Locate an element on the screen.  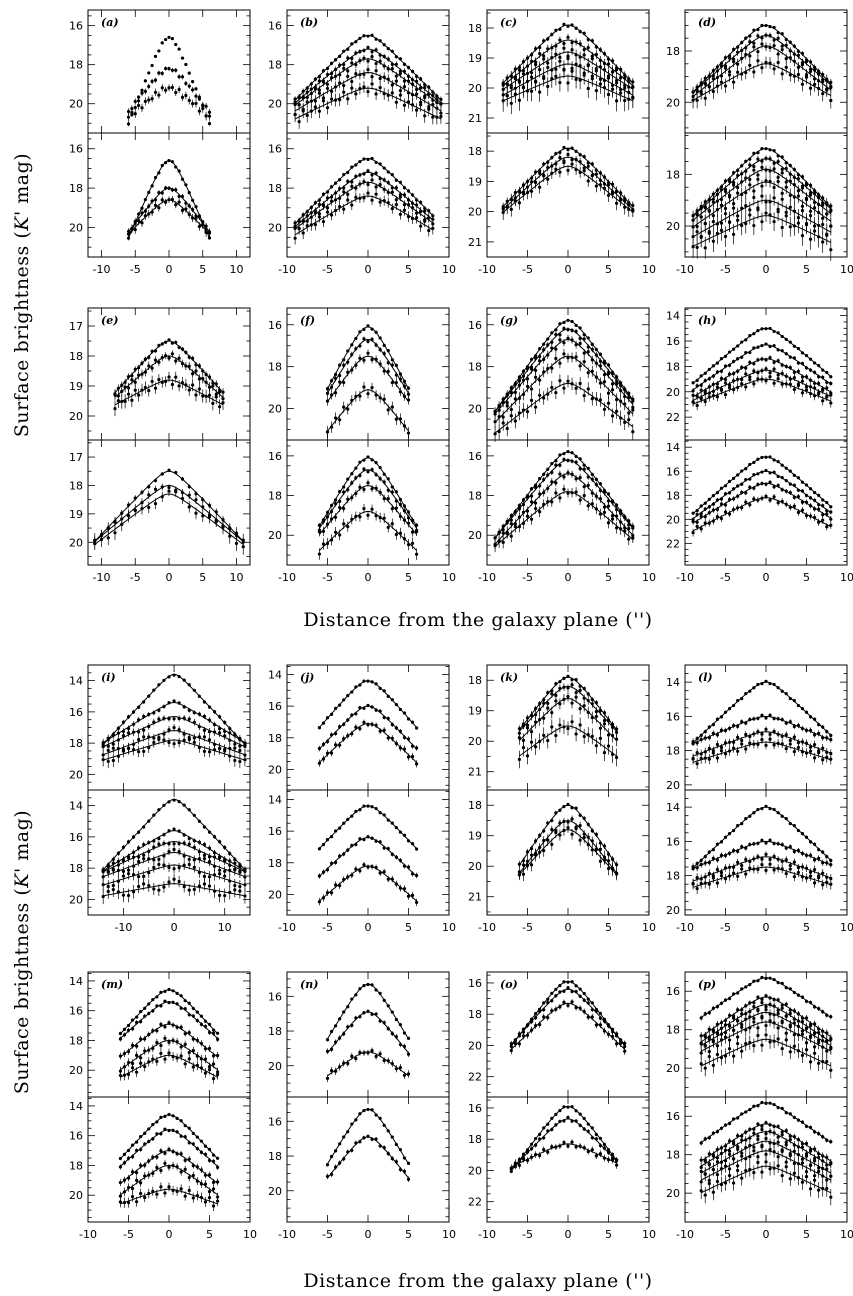
y-tick-label: 18 is located at coordinates (76, 65).